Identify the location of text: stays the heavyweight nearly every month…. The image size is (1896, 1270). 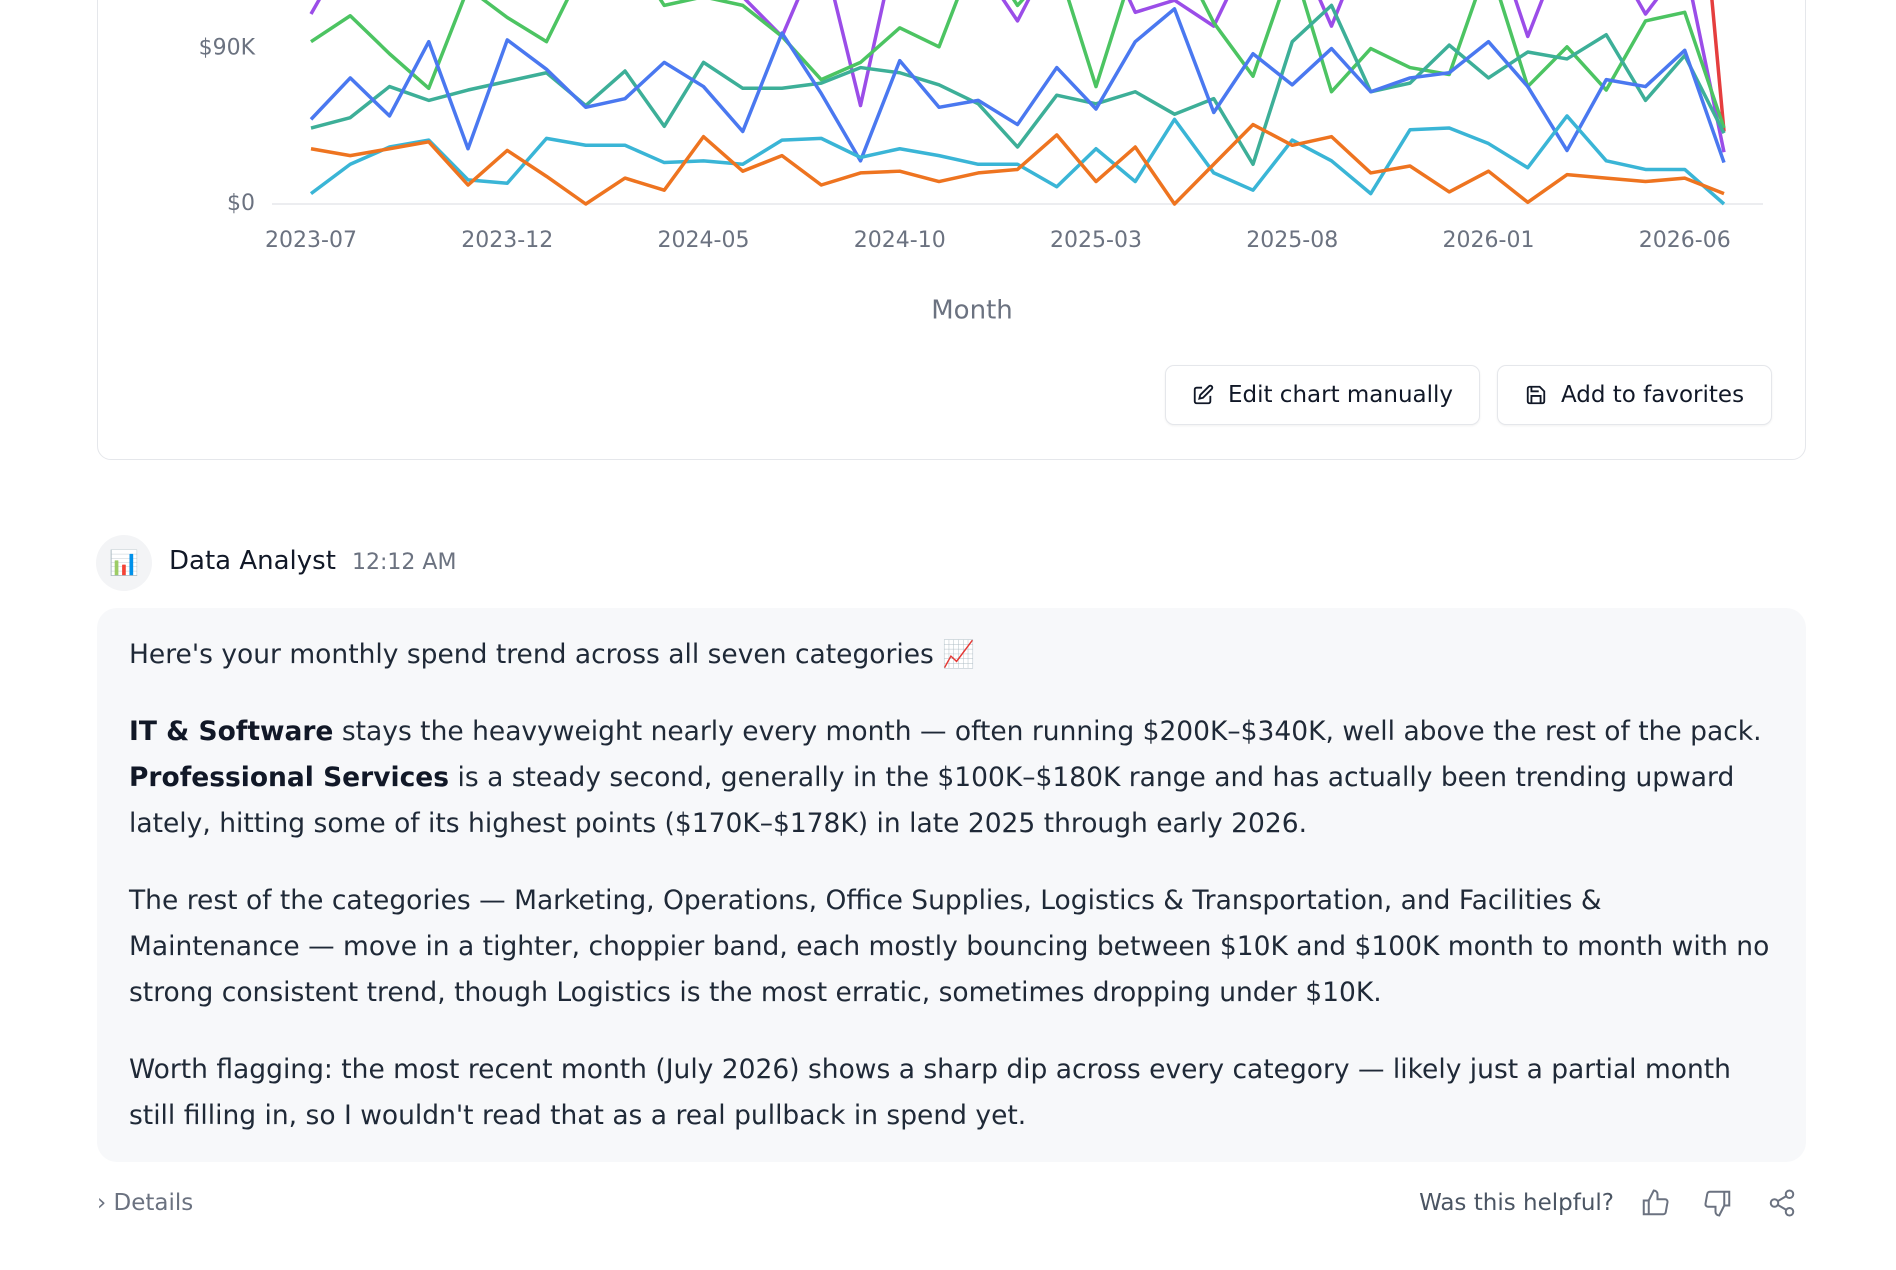
(1047, 731).